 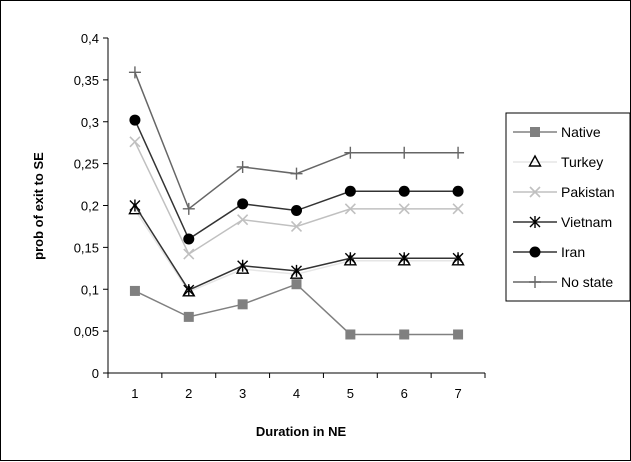 What do you see at coordinates (86, 331) in the screenshot?
I see `y-tick-label: 0,05` at bounding box center [86, 331].